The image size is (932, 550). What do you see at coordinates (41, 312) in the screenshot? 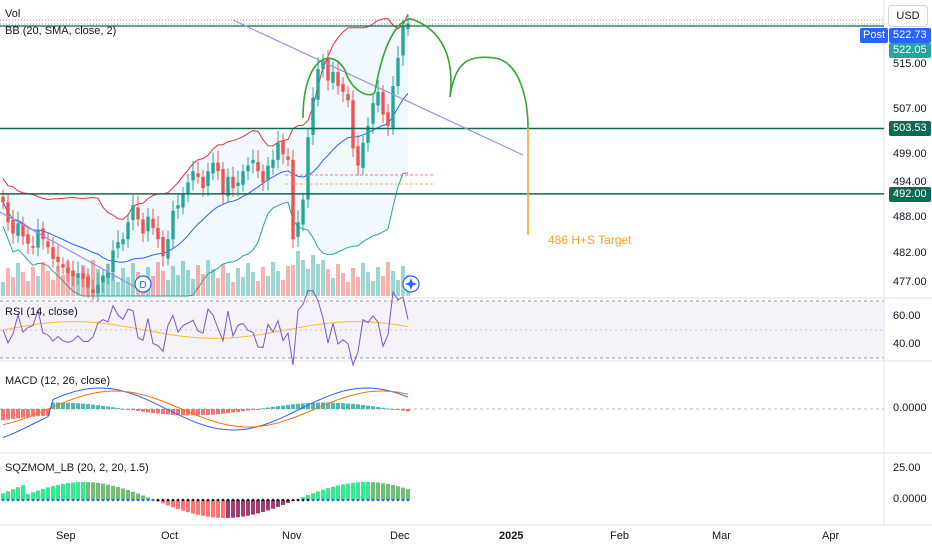
I see `rsi-label: RSI (14, close)` at bounding box center [41, 312].